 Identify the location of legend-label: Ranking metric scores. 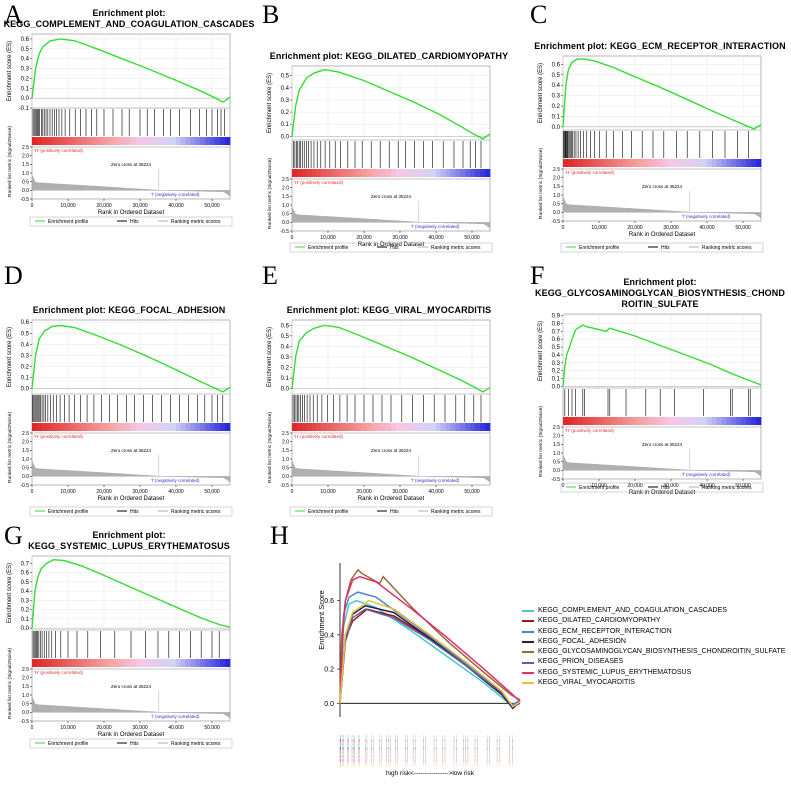
(456, 512).